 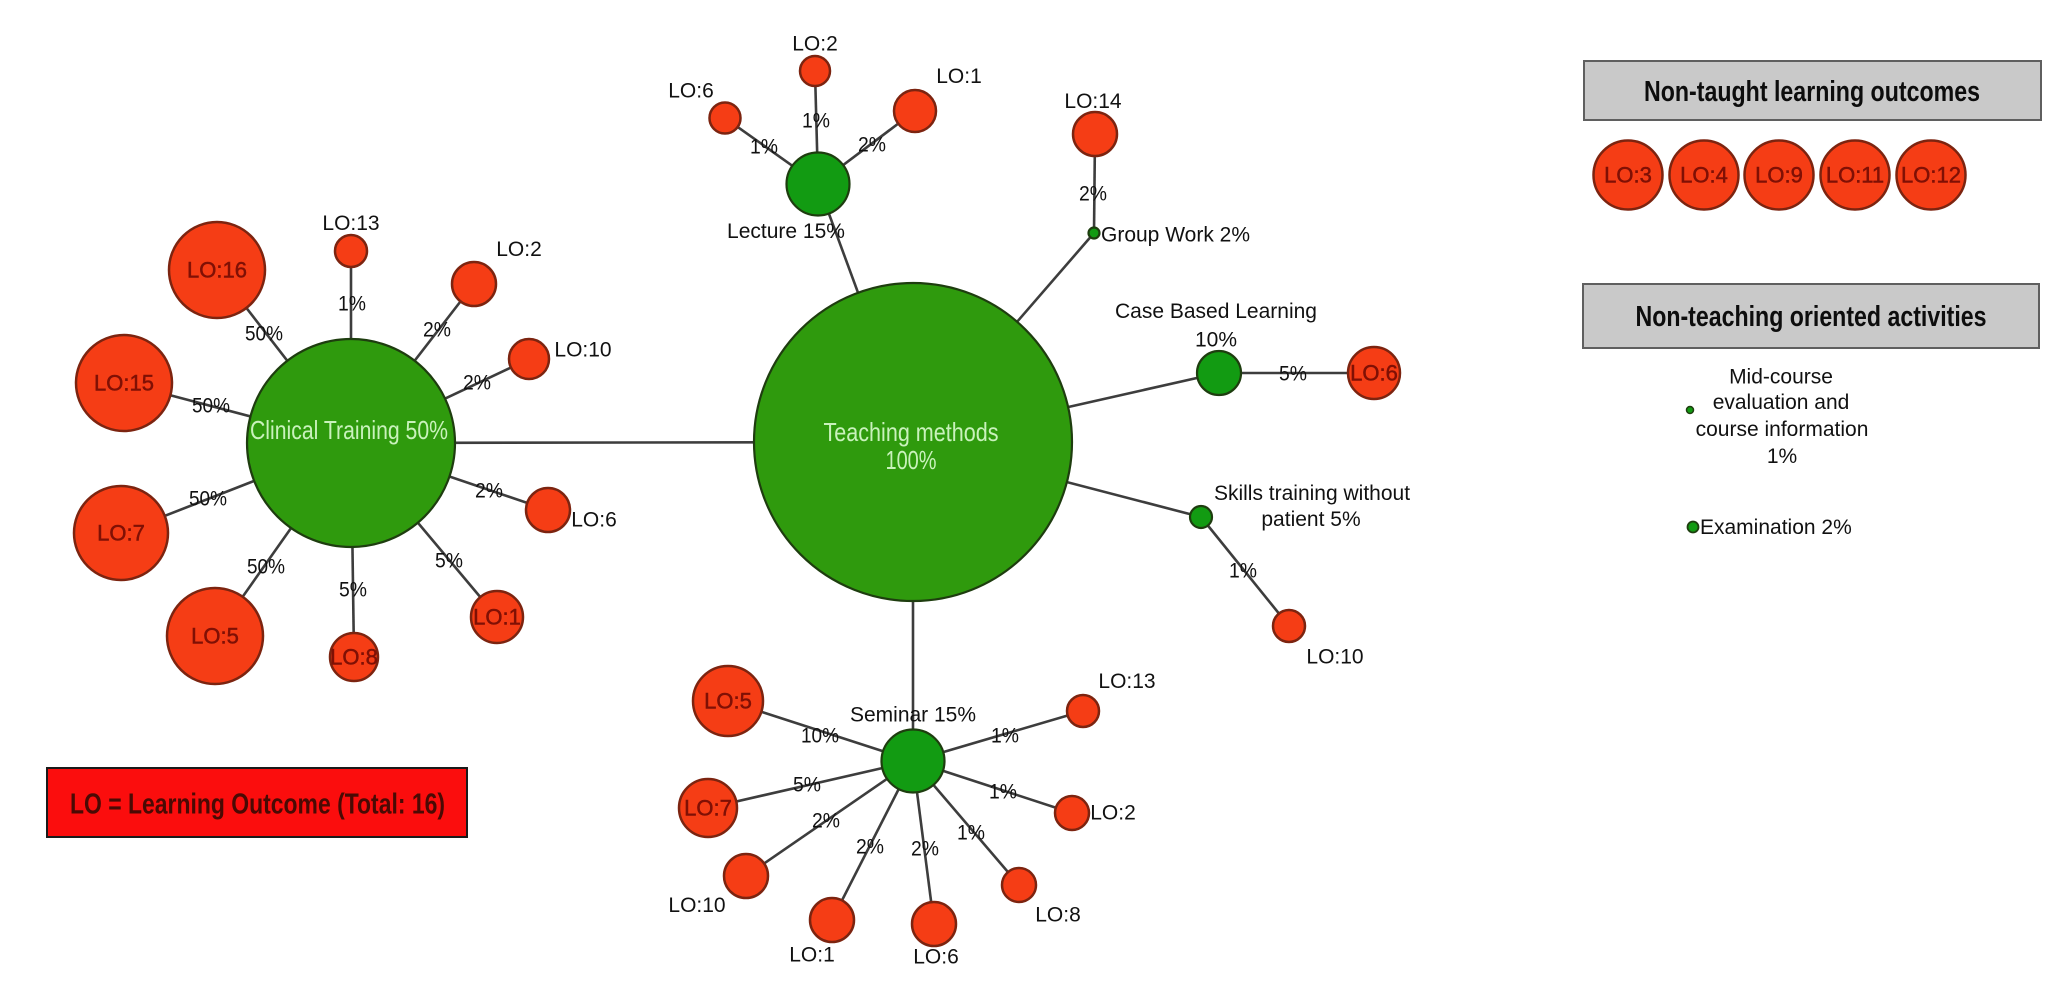 What do you see at coordinates (1093, 101) in the screenshot?
I see `svg-text: LO:14` at bounding box center [1093, 101].